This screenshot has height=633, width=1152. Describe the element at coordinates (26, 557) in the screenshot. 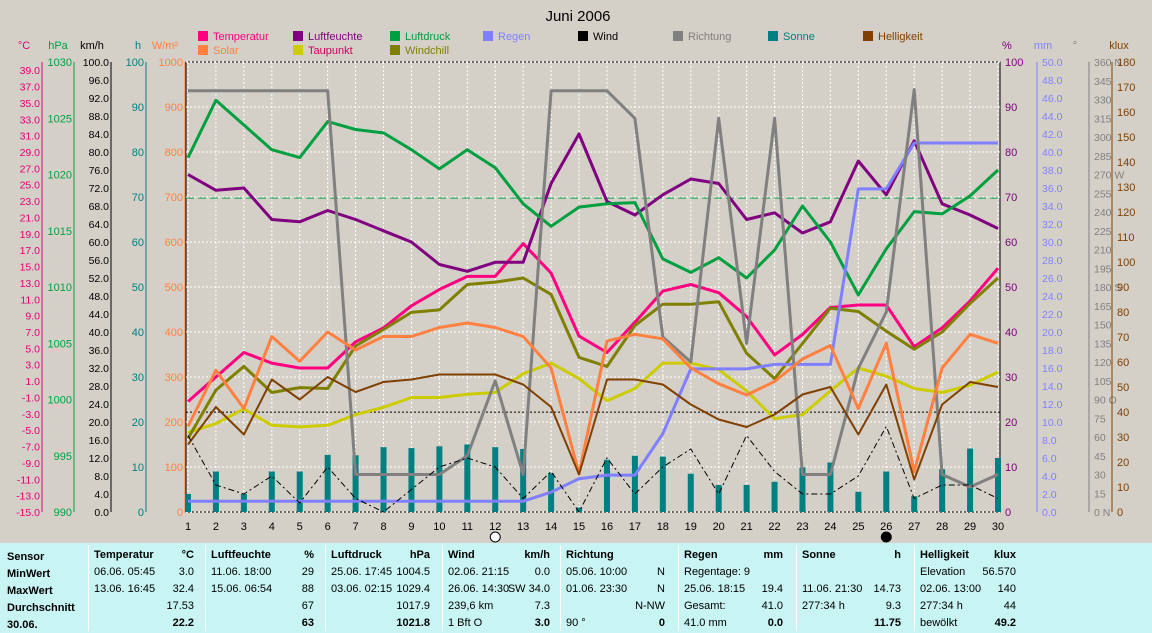

I see `label-sensor: Sensor` at that location.